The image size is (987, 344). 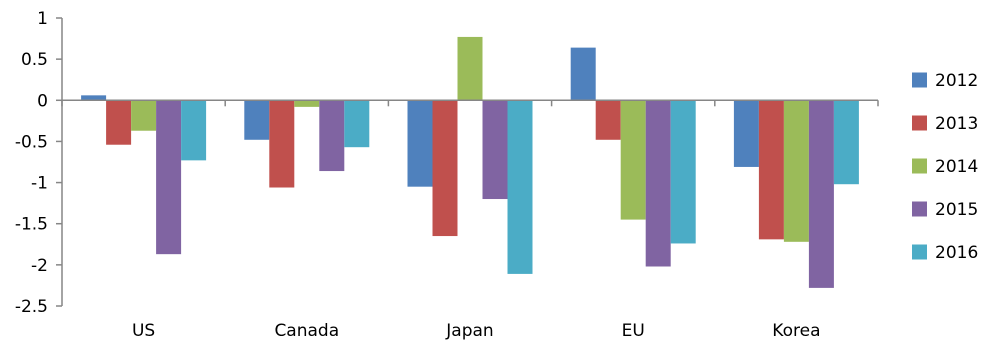 What do you see at coordinates (470, 68) in the screenshot?
I see `bar-japan-2014` at bounding box center [470, 68].